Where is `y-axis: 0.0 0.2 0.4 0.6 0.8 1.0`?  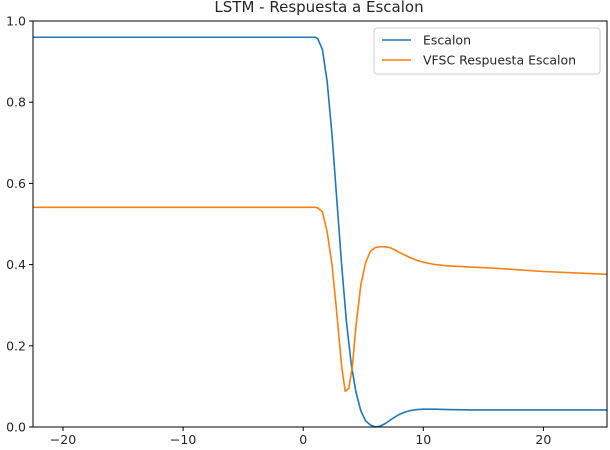
y-axis: 0.0 0.2 0.4 0.6 0.8 1.0 is located at coordinates (19, 224).